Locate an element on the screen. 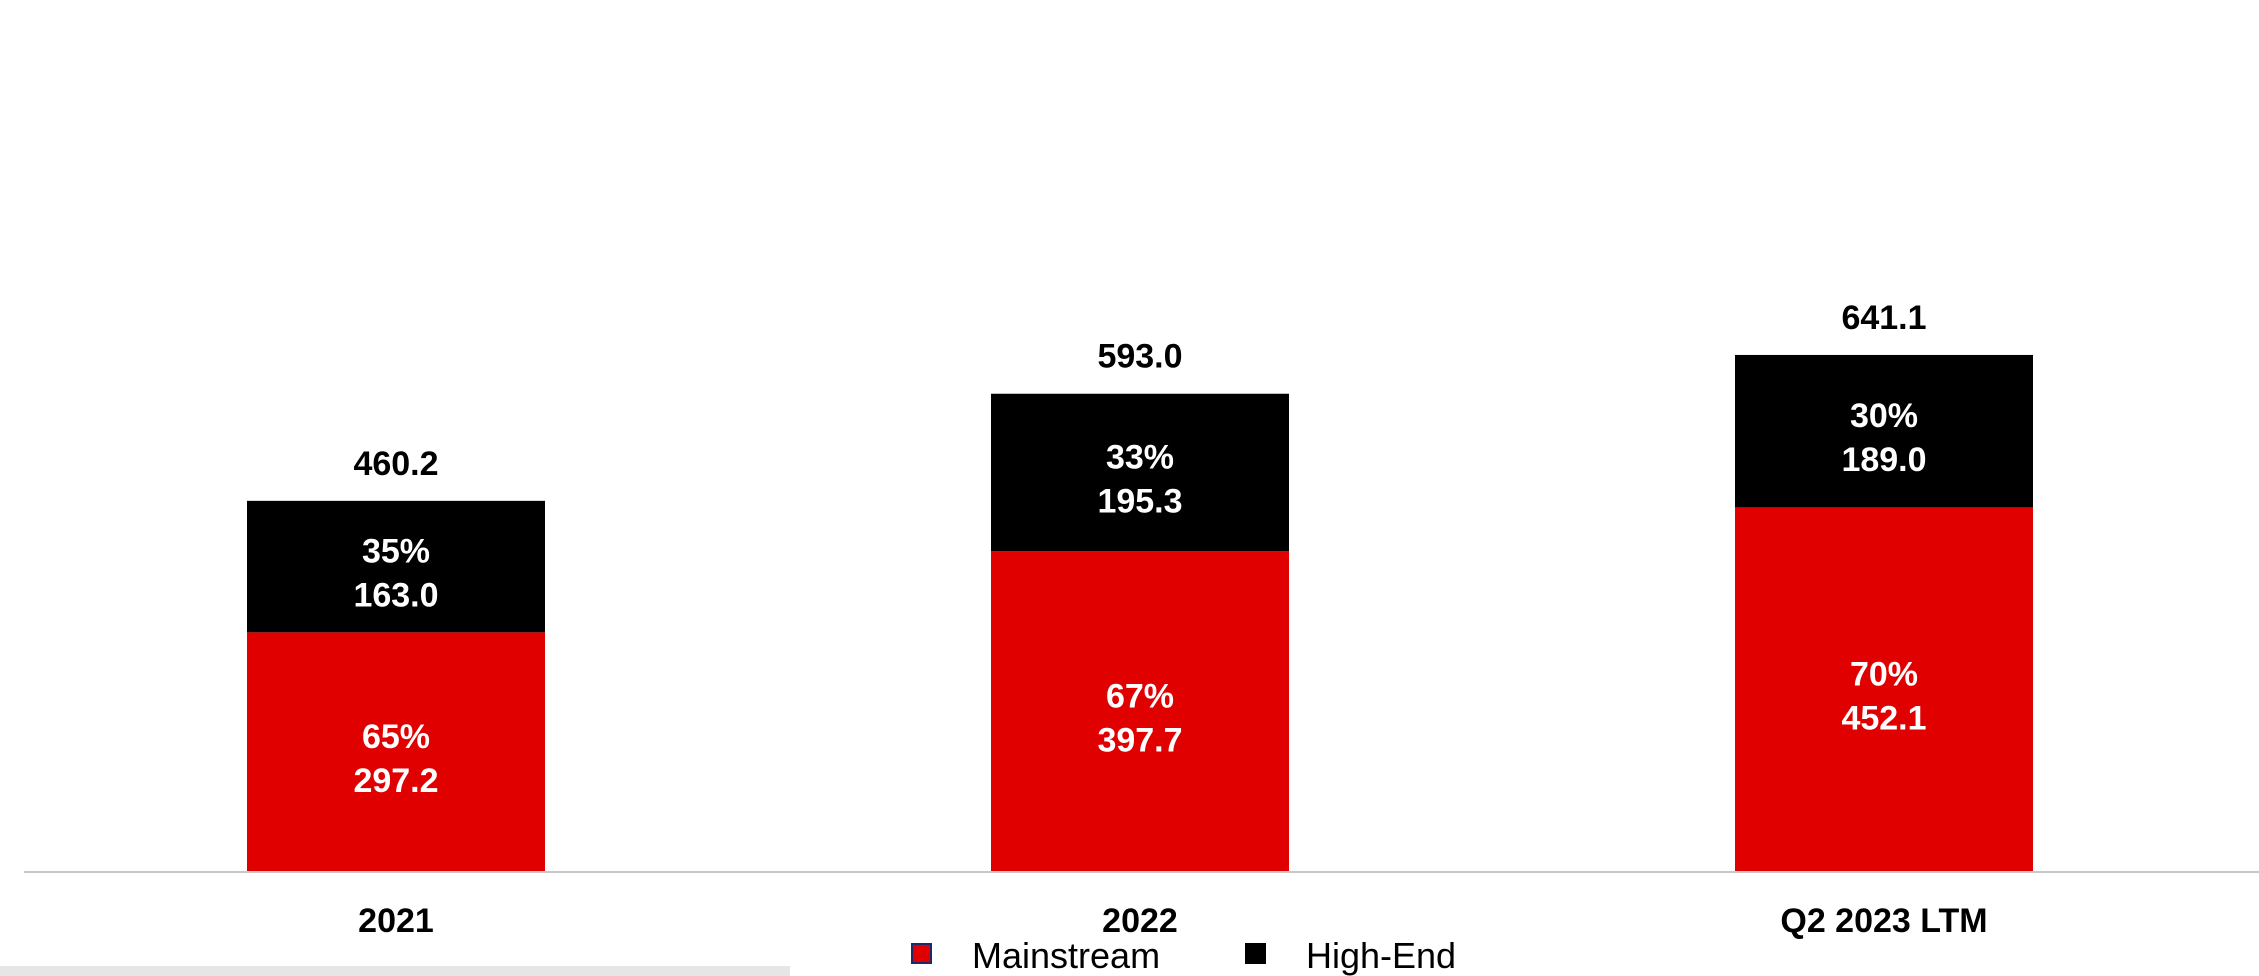  segment-value-label: 195.3 is located at coordinates (1139, 502).